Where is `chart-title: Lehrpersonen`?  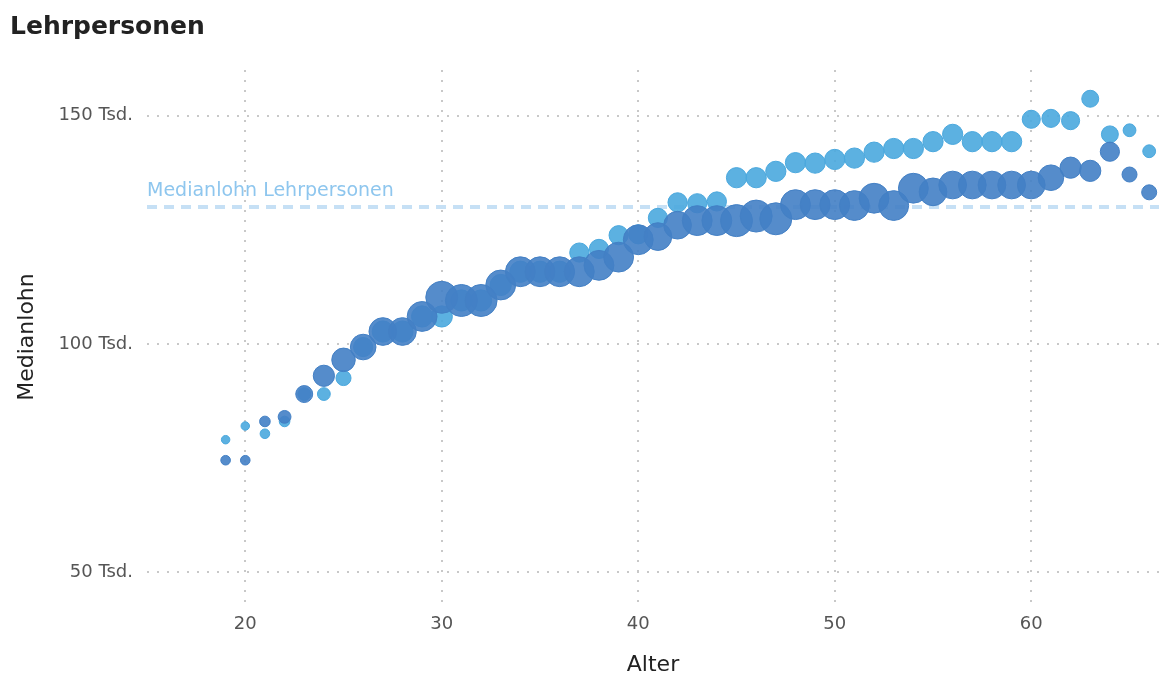
chart-title: Lehrpersonen is located at coordinates (107, 25).